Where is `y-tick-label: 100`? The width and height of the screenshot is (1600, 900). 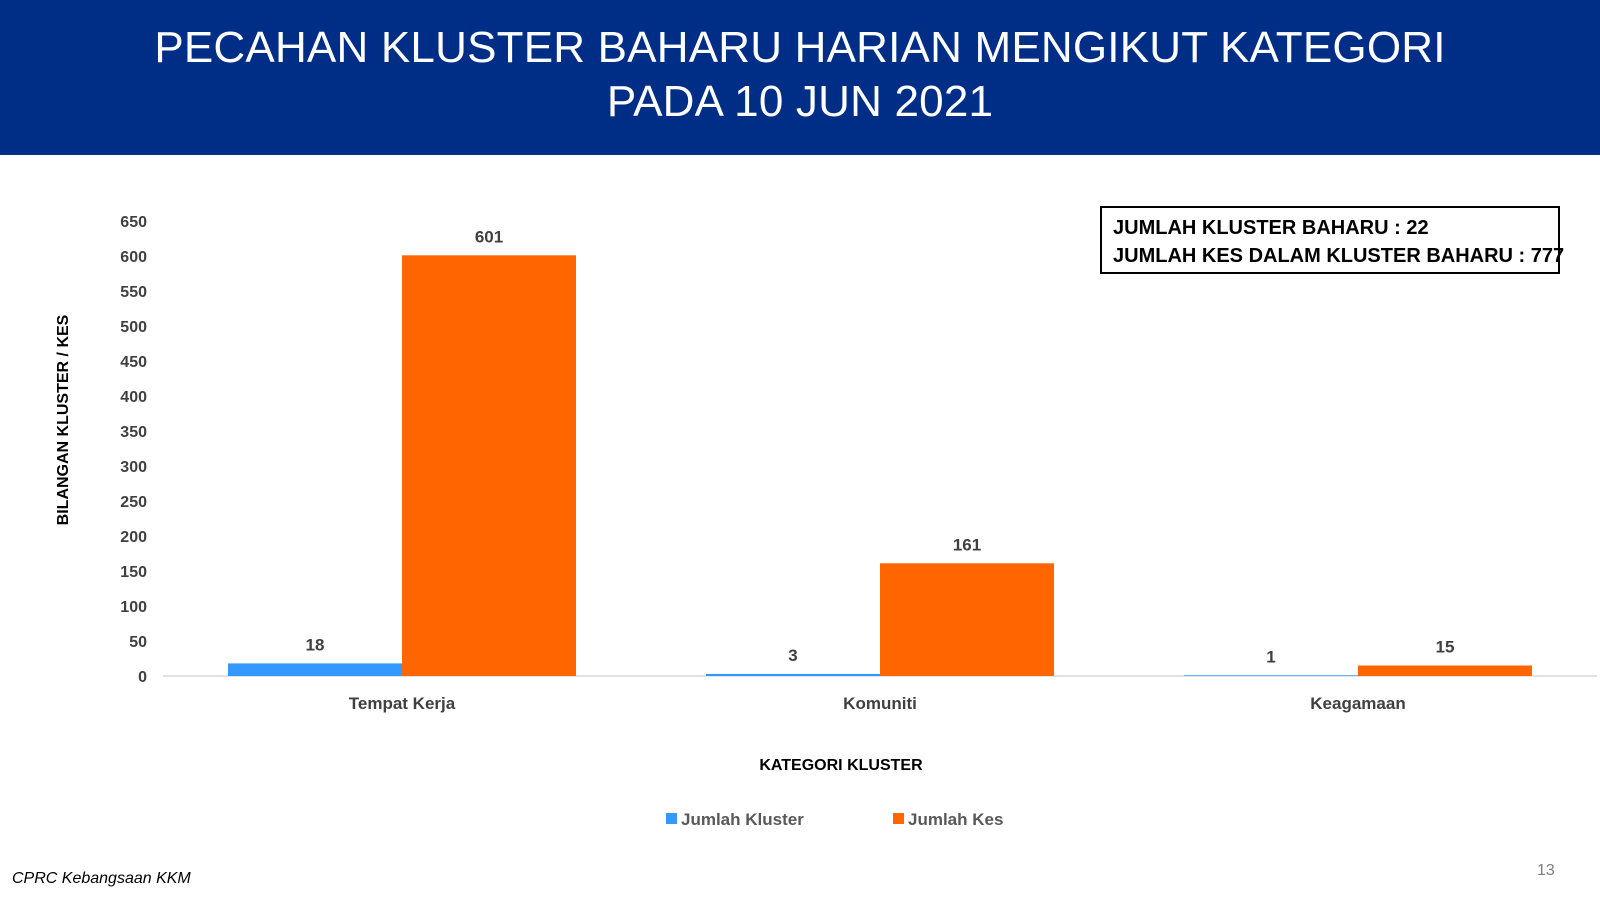
y-tick-label: 100 is located at coordinates (133, 607).